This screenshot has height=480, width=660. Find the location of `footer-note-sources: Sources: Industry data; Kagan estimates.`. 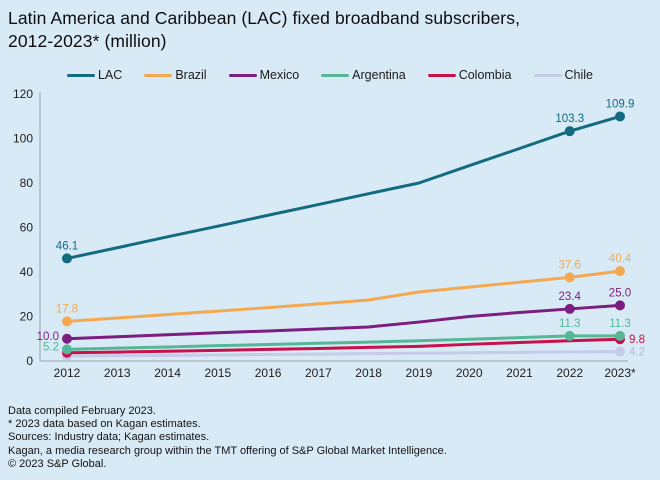

footer-note-sources: Sources: Industry data; Kagan estimates. is located at coordinates (109, 437).